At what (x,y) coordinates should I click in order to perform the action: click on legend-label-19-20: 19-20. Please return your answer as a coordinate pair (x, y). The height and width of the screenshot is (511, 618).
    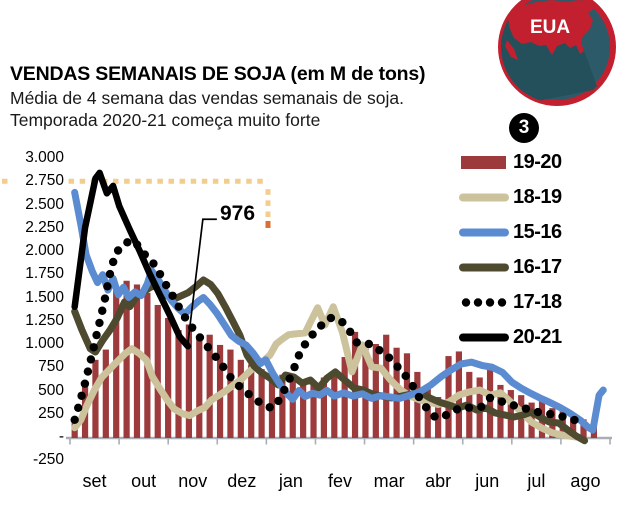
    Looking at the image, I should click on (537, 162).